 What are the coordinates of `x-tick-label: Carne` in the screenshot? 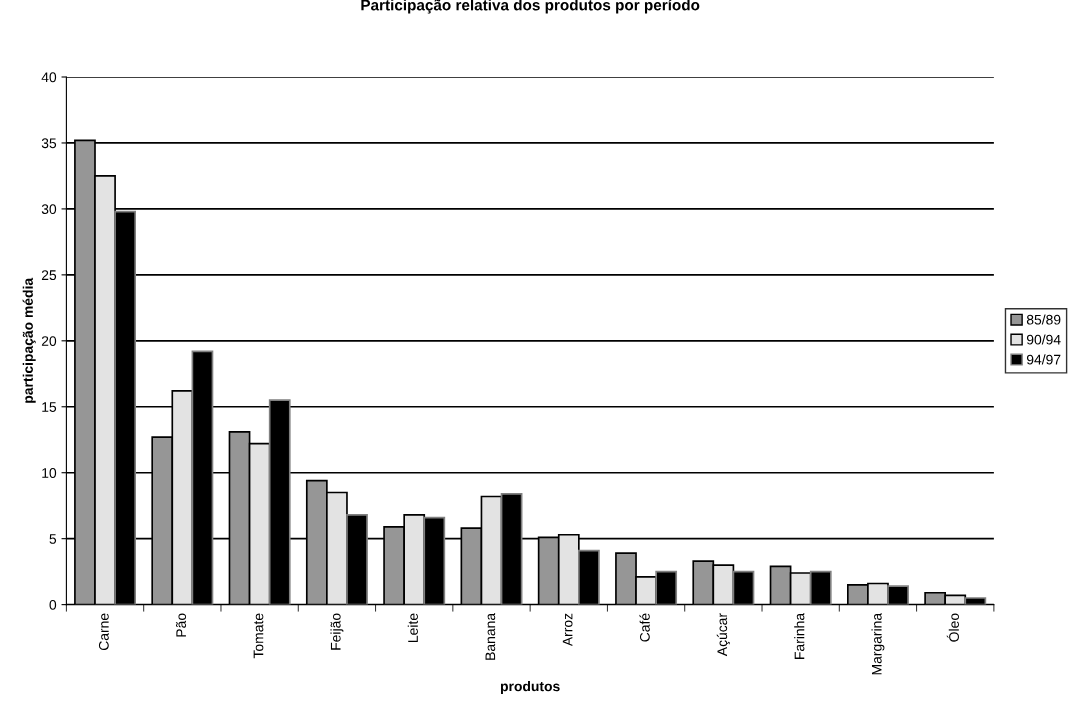 It's located at (103, 632).